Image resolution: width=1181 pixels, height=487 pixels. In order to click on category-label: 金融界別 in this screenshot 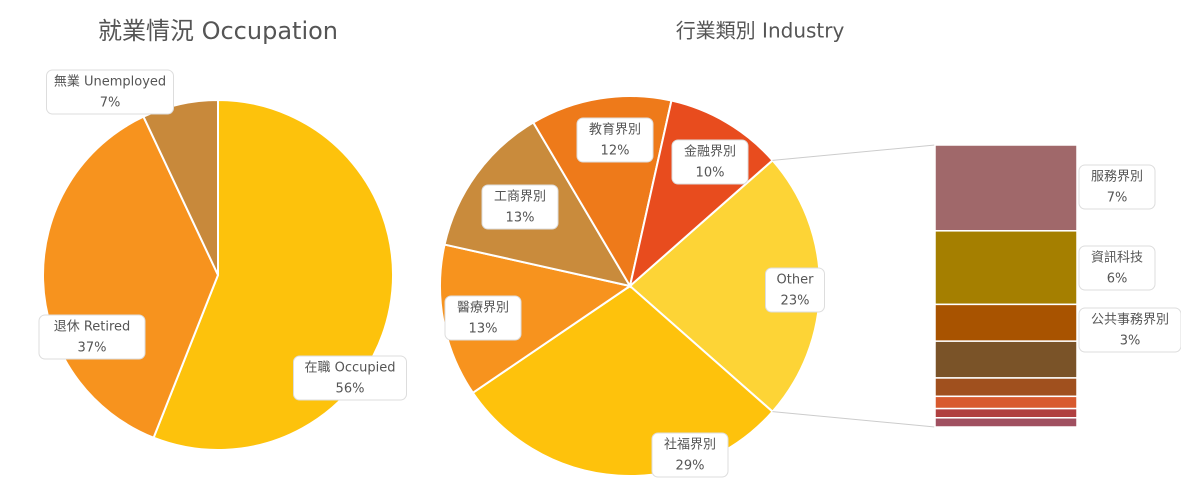, I will do `click(710, 152)`.